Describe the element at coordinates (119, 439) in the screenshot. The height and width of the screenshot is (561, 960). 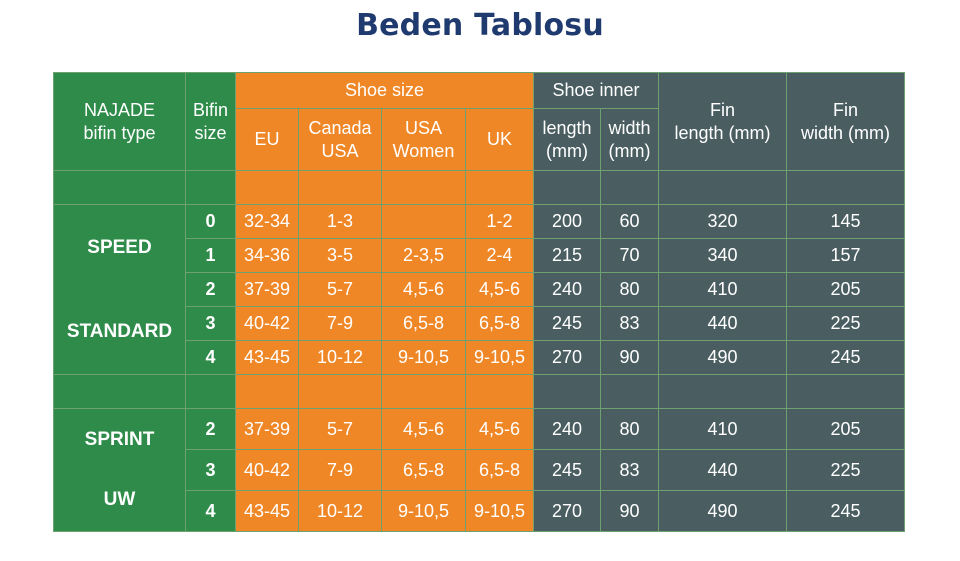
I see `bifin-type-label: SPRINT` at that location.